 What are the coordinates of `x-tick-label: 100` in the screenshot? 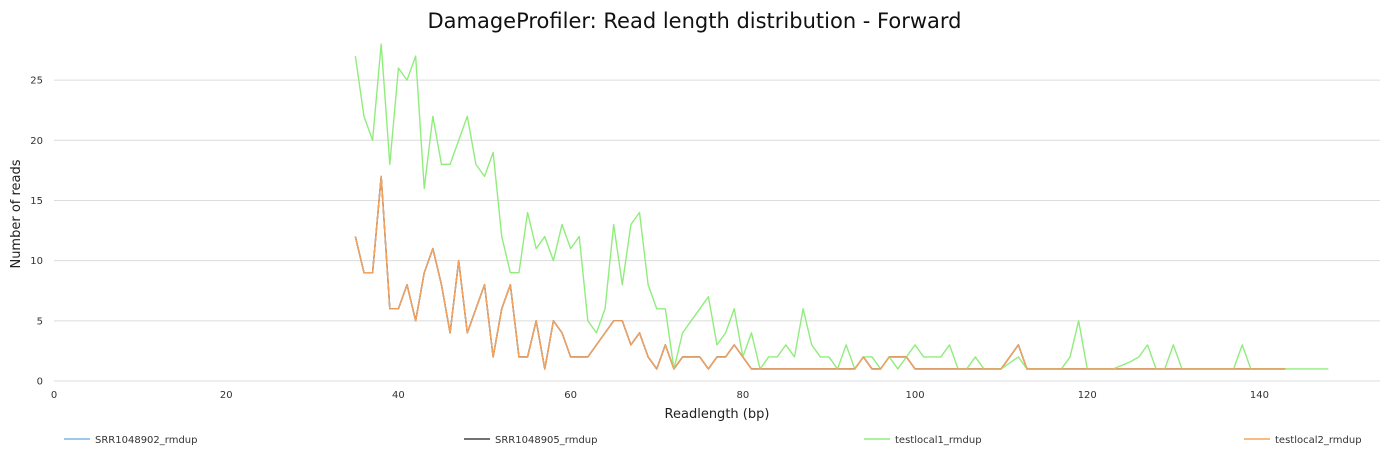 It's located at (914, 395).